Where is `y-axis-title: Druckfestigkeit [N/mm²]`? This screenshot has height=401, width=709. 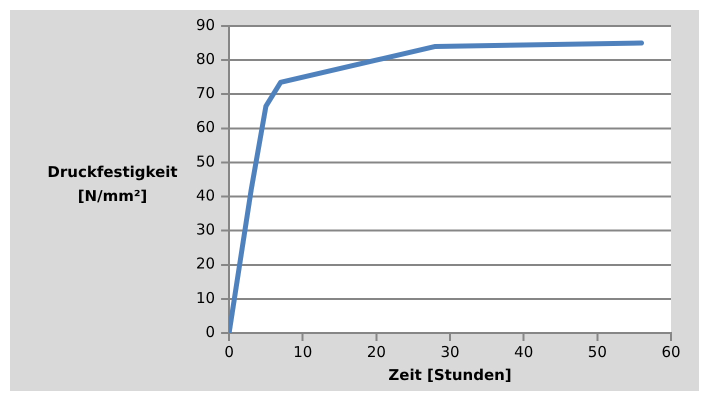 y-axis-title: Druckfestigkeit [N/mm²] is located at coordinates (112, 184).